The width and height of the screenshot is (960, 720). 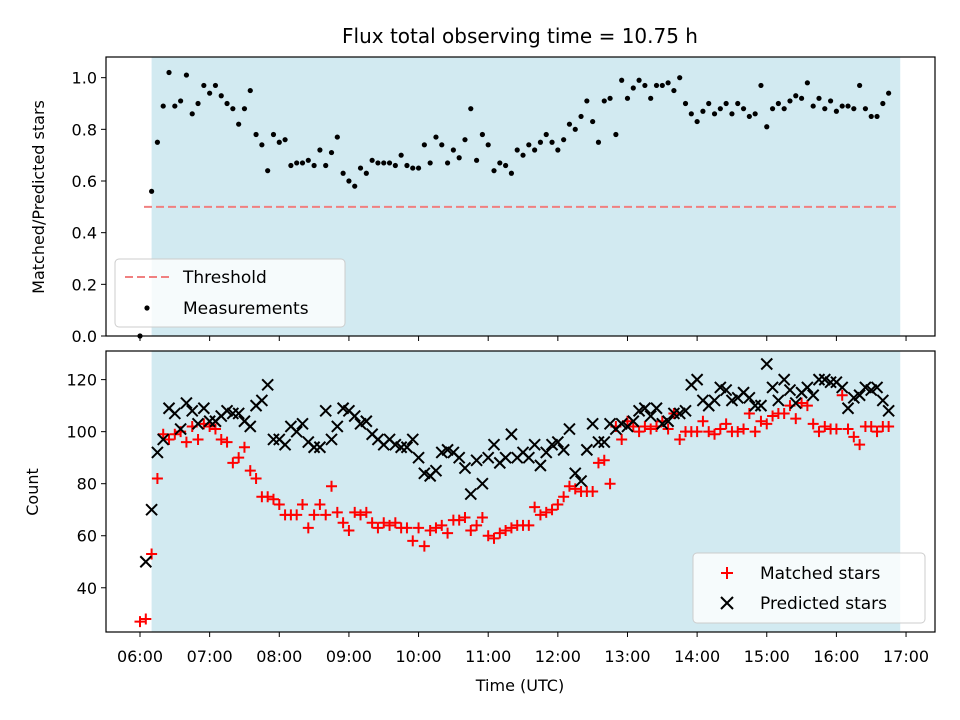 What do you see at coordinates (727, 573) in the screenshot?
I see `legend-matched-swatch` at bounding box center [727, 573].